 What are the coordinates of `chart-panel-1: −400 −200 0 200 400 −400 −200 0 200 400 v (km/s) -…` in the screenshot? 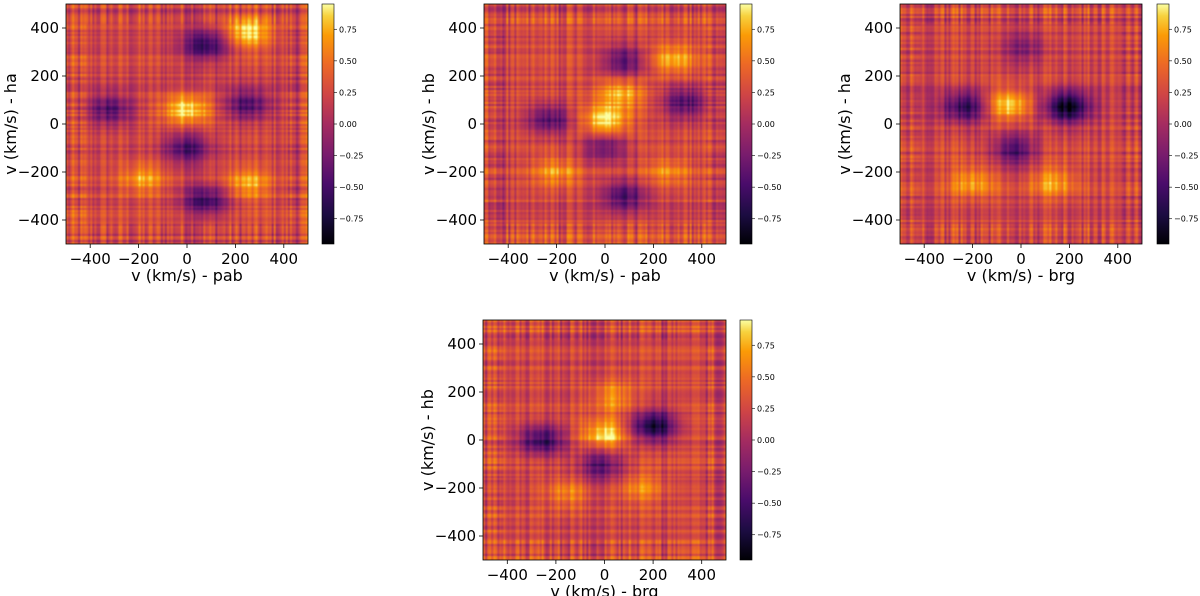 It's located at (182, 144).